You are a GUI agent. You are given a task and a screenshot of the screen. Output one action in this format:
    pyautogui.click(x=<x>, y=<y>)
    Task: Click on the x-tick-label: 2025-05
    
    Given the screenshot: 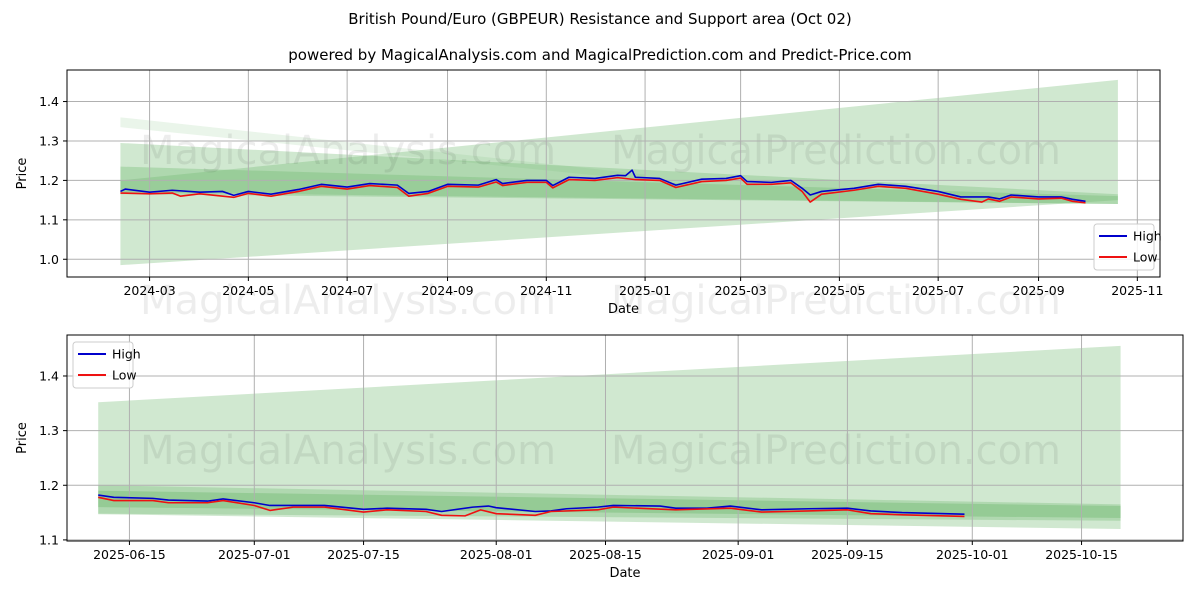 What is the action you would take?
    pyautogui.click(x=839, y=290)
    